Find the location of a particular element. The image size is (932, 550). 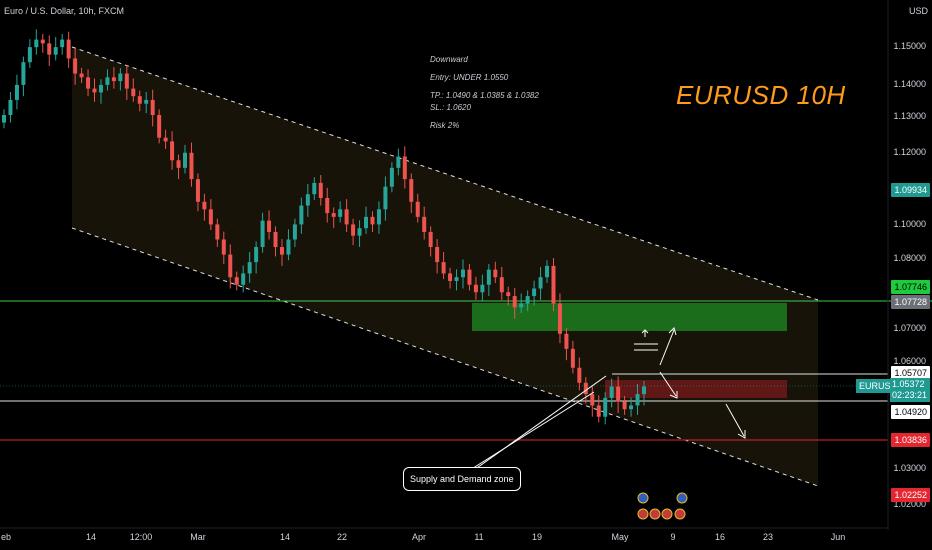

currency-label: USD is located at coordinates (918, 11).